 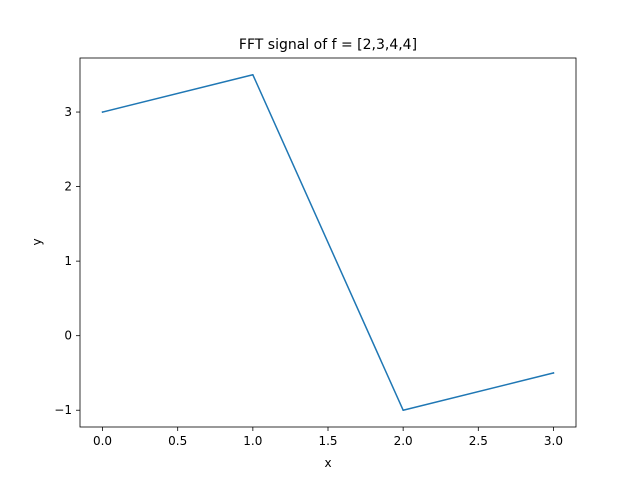 I want to click on x-tick-label: 1.5, so click(x=327, y=441).